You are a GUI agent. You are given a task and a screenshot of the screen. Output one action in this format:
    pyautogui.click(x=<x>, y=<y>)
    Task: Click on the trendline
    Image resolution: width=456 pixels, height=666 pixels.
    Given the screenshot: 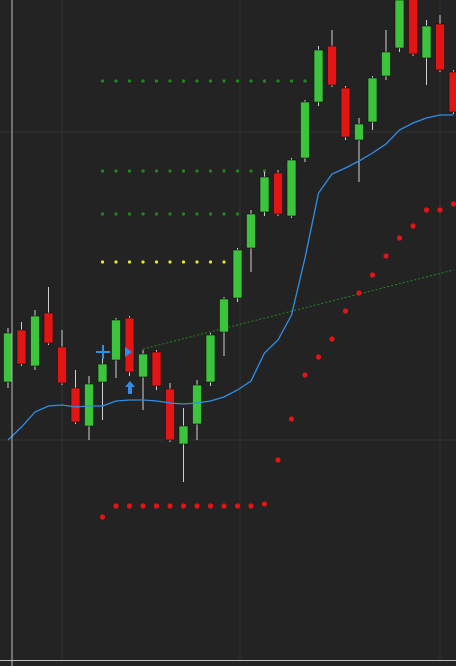 What is the action you would take?
    pyautogui.click(x=298, y=309)
    